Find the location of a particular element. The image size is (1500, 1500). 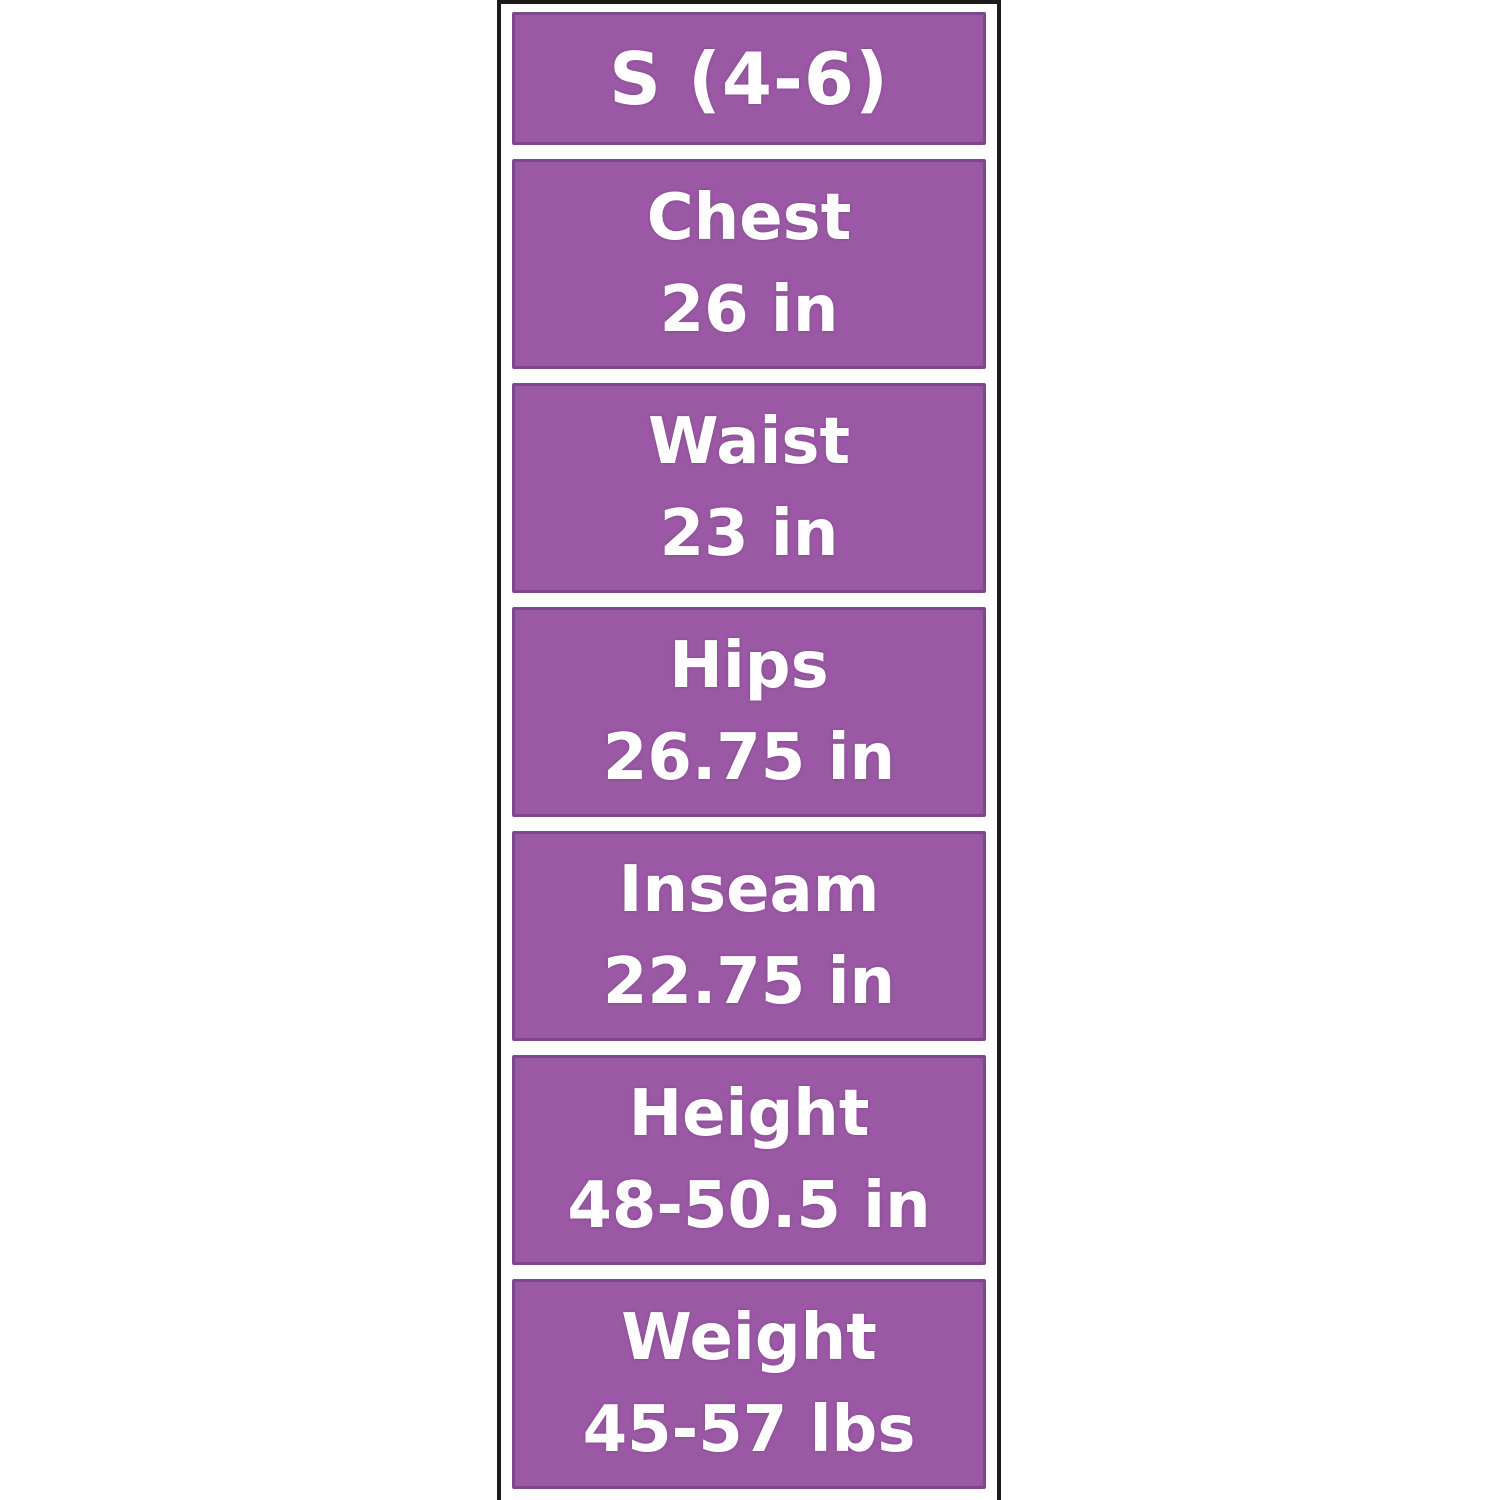

measurement-label: Waist is located at coordinates (749, 442).